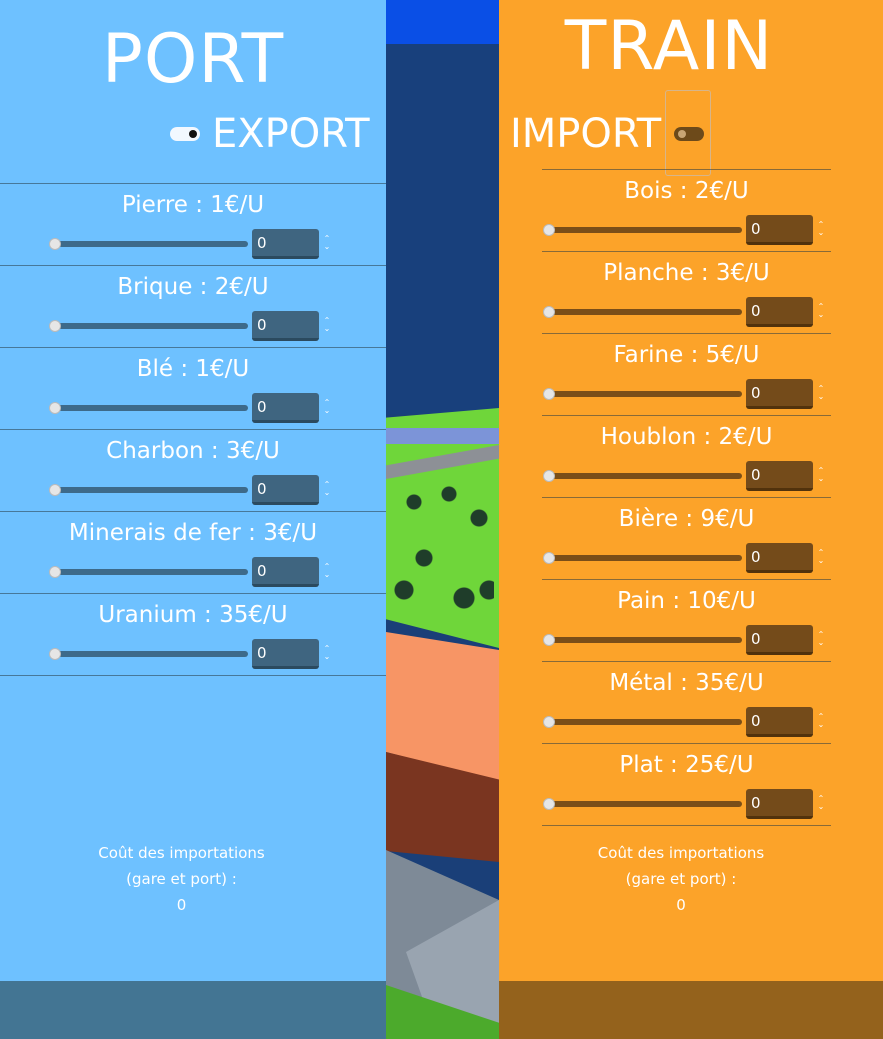  Describe the element at coordinates (193, 634) in the screenshot. I see `resource-row-uranium: Uranium : 35€/U 0 ⌃ ⌄` at that location.